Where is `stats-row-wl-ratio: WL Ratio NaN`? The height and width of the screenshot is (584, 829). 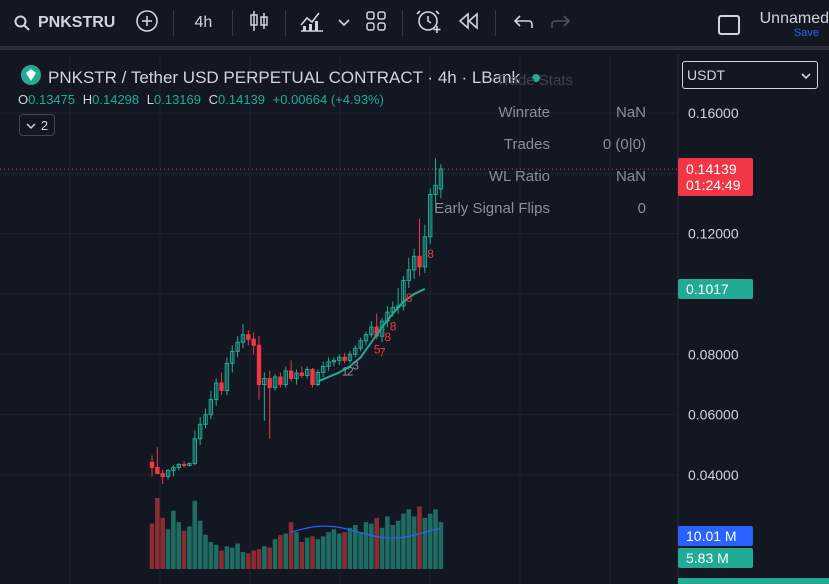 stats-row-wl-ratio: WL Ratio NaN is located at coordinates (567, 176).